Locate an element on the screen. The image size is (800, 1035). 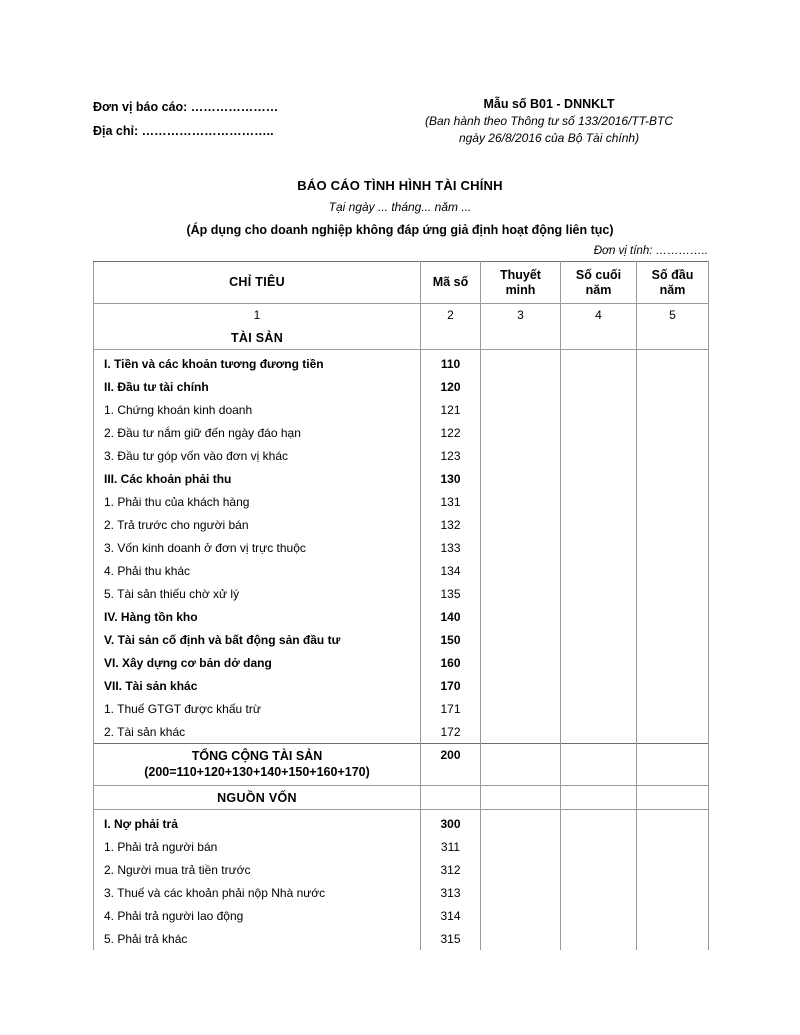
total-code: 200 is located at coordinates (450, 764).